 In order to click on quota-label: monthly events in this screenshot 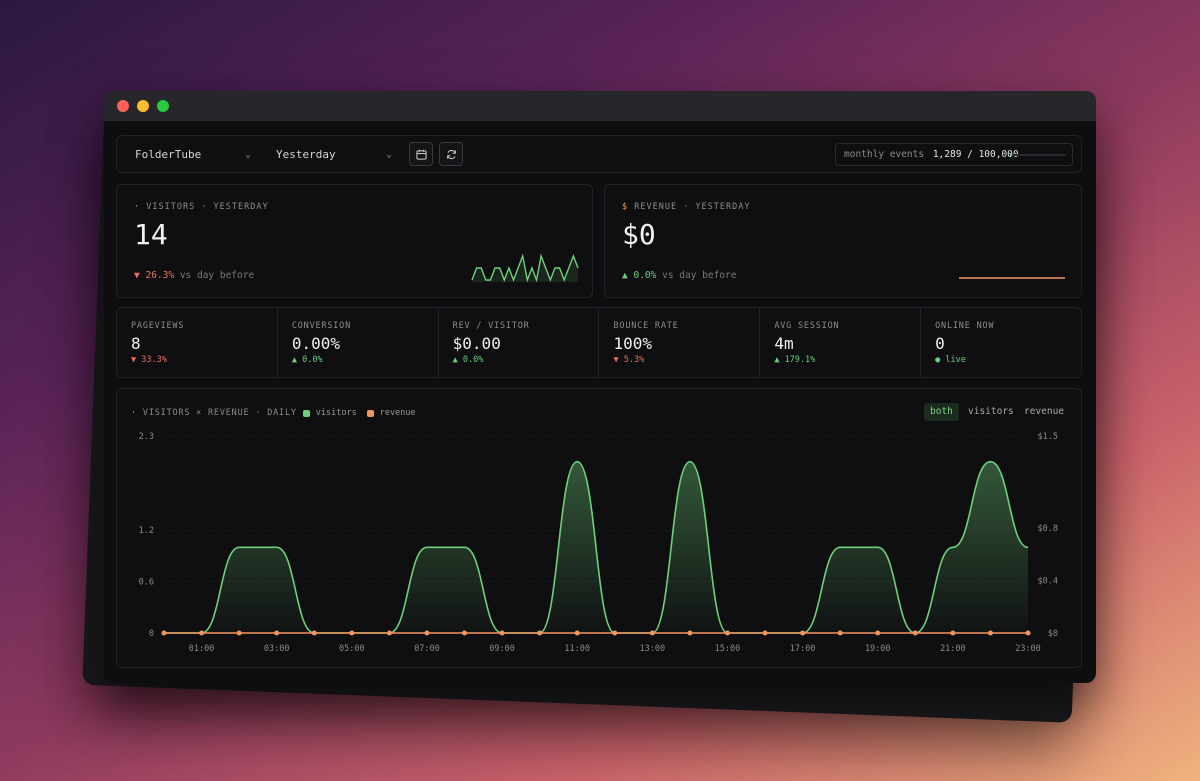, I will do `click(884, 154)`.